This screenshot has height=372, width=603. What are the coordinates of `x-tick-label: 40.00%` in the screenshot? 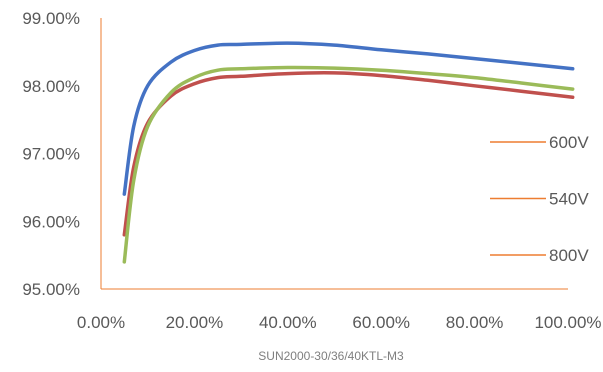 It's located at (288, 322).